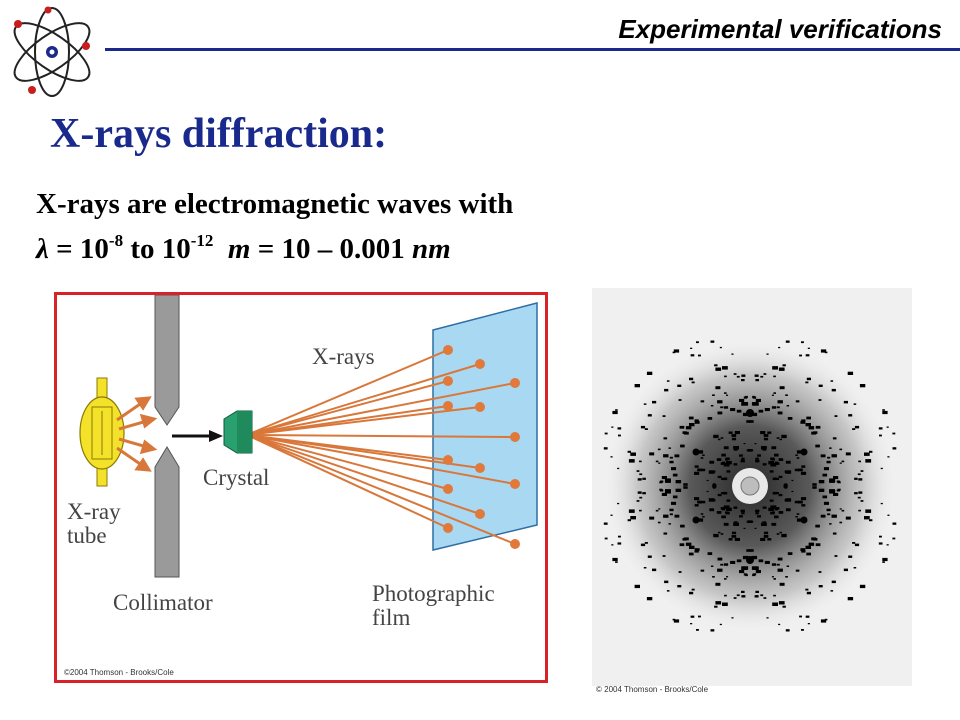 Image resolution: width=960 pixels, height=720 pixels. Describe the element at coordinates (102, 432) in the screenshot. I see `xray-tube` at that location.